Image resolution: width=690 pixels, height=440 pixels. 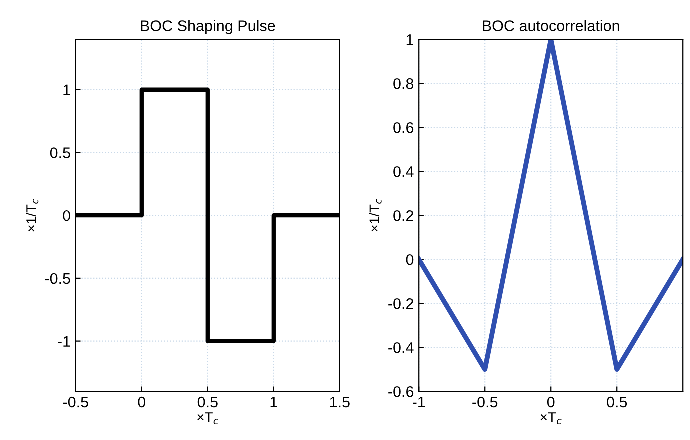 I want to click on y-tick-label: 0.4, so click(x=404, y=172).